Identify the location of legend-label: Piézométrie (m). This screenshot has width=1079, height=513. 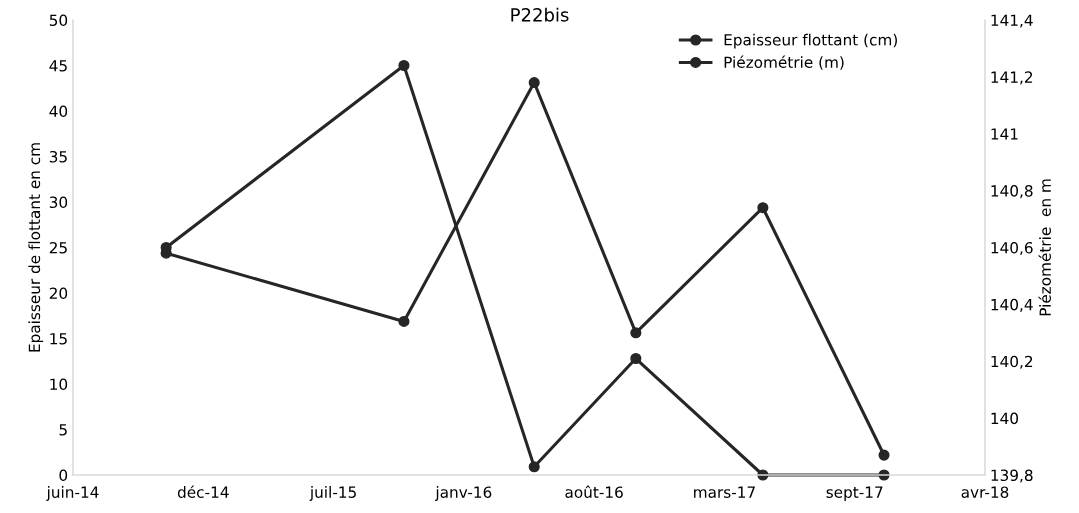
(784, 62).